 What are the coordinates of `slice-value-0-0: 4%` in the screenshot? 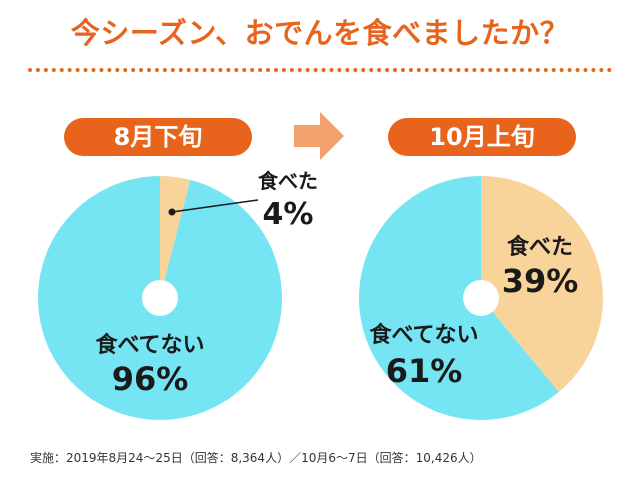 It's located at (288, 214).